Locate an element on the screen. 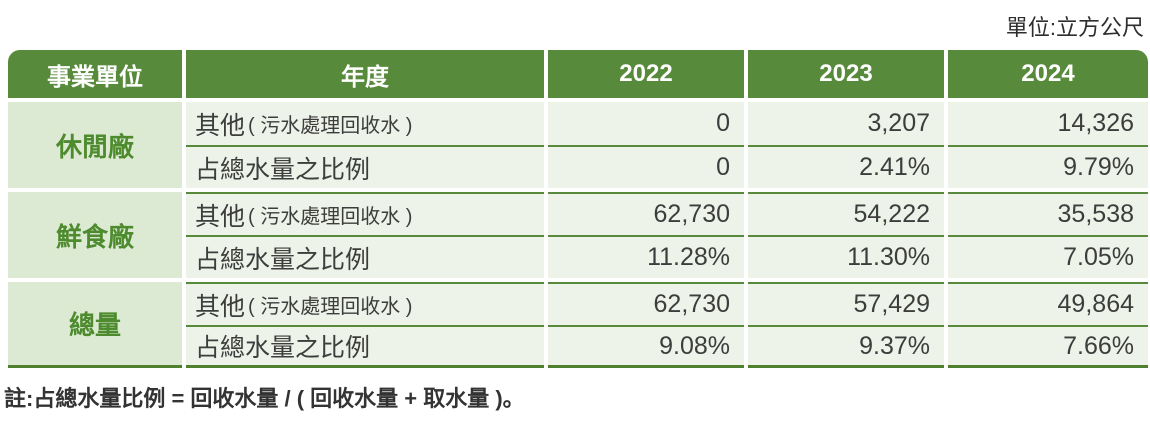 The image size is (1150, 424). value-cell: 9.08% is located at coordinates (646, 346).